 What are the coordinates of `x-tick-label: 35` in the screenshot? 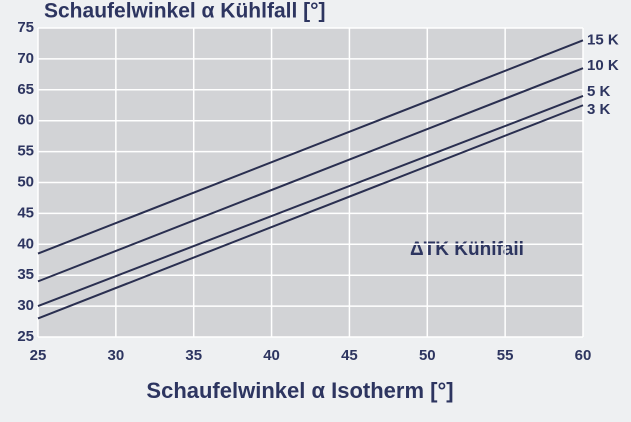 It's located at (193, 355).